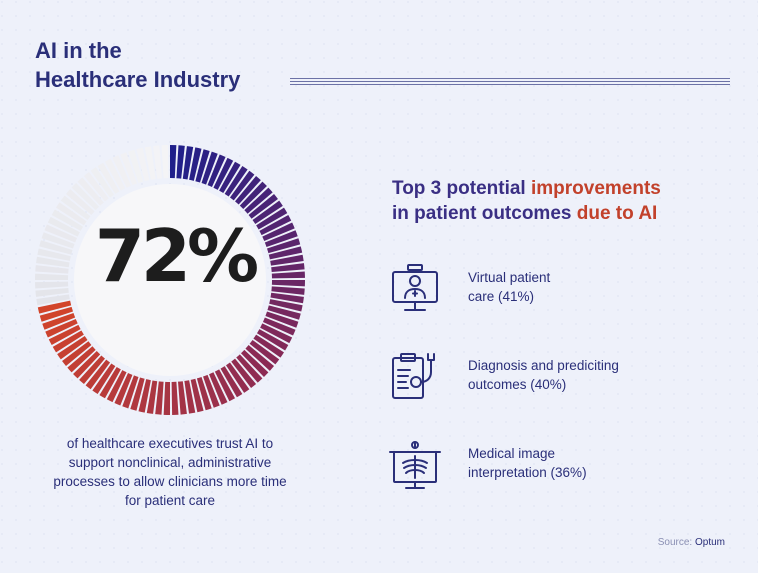  I want to click on xray-scan-icon, so click(415, 465).